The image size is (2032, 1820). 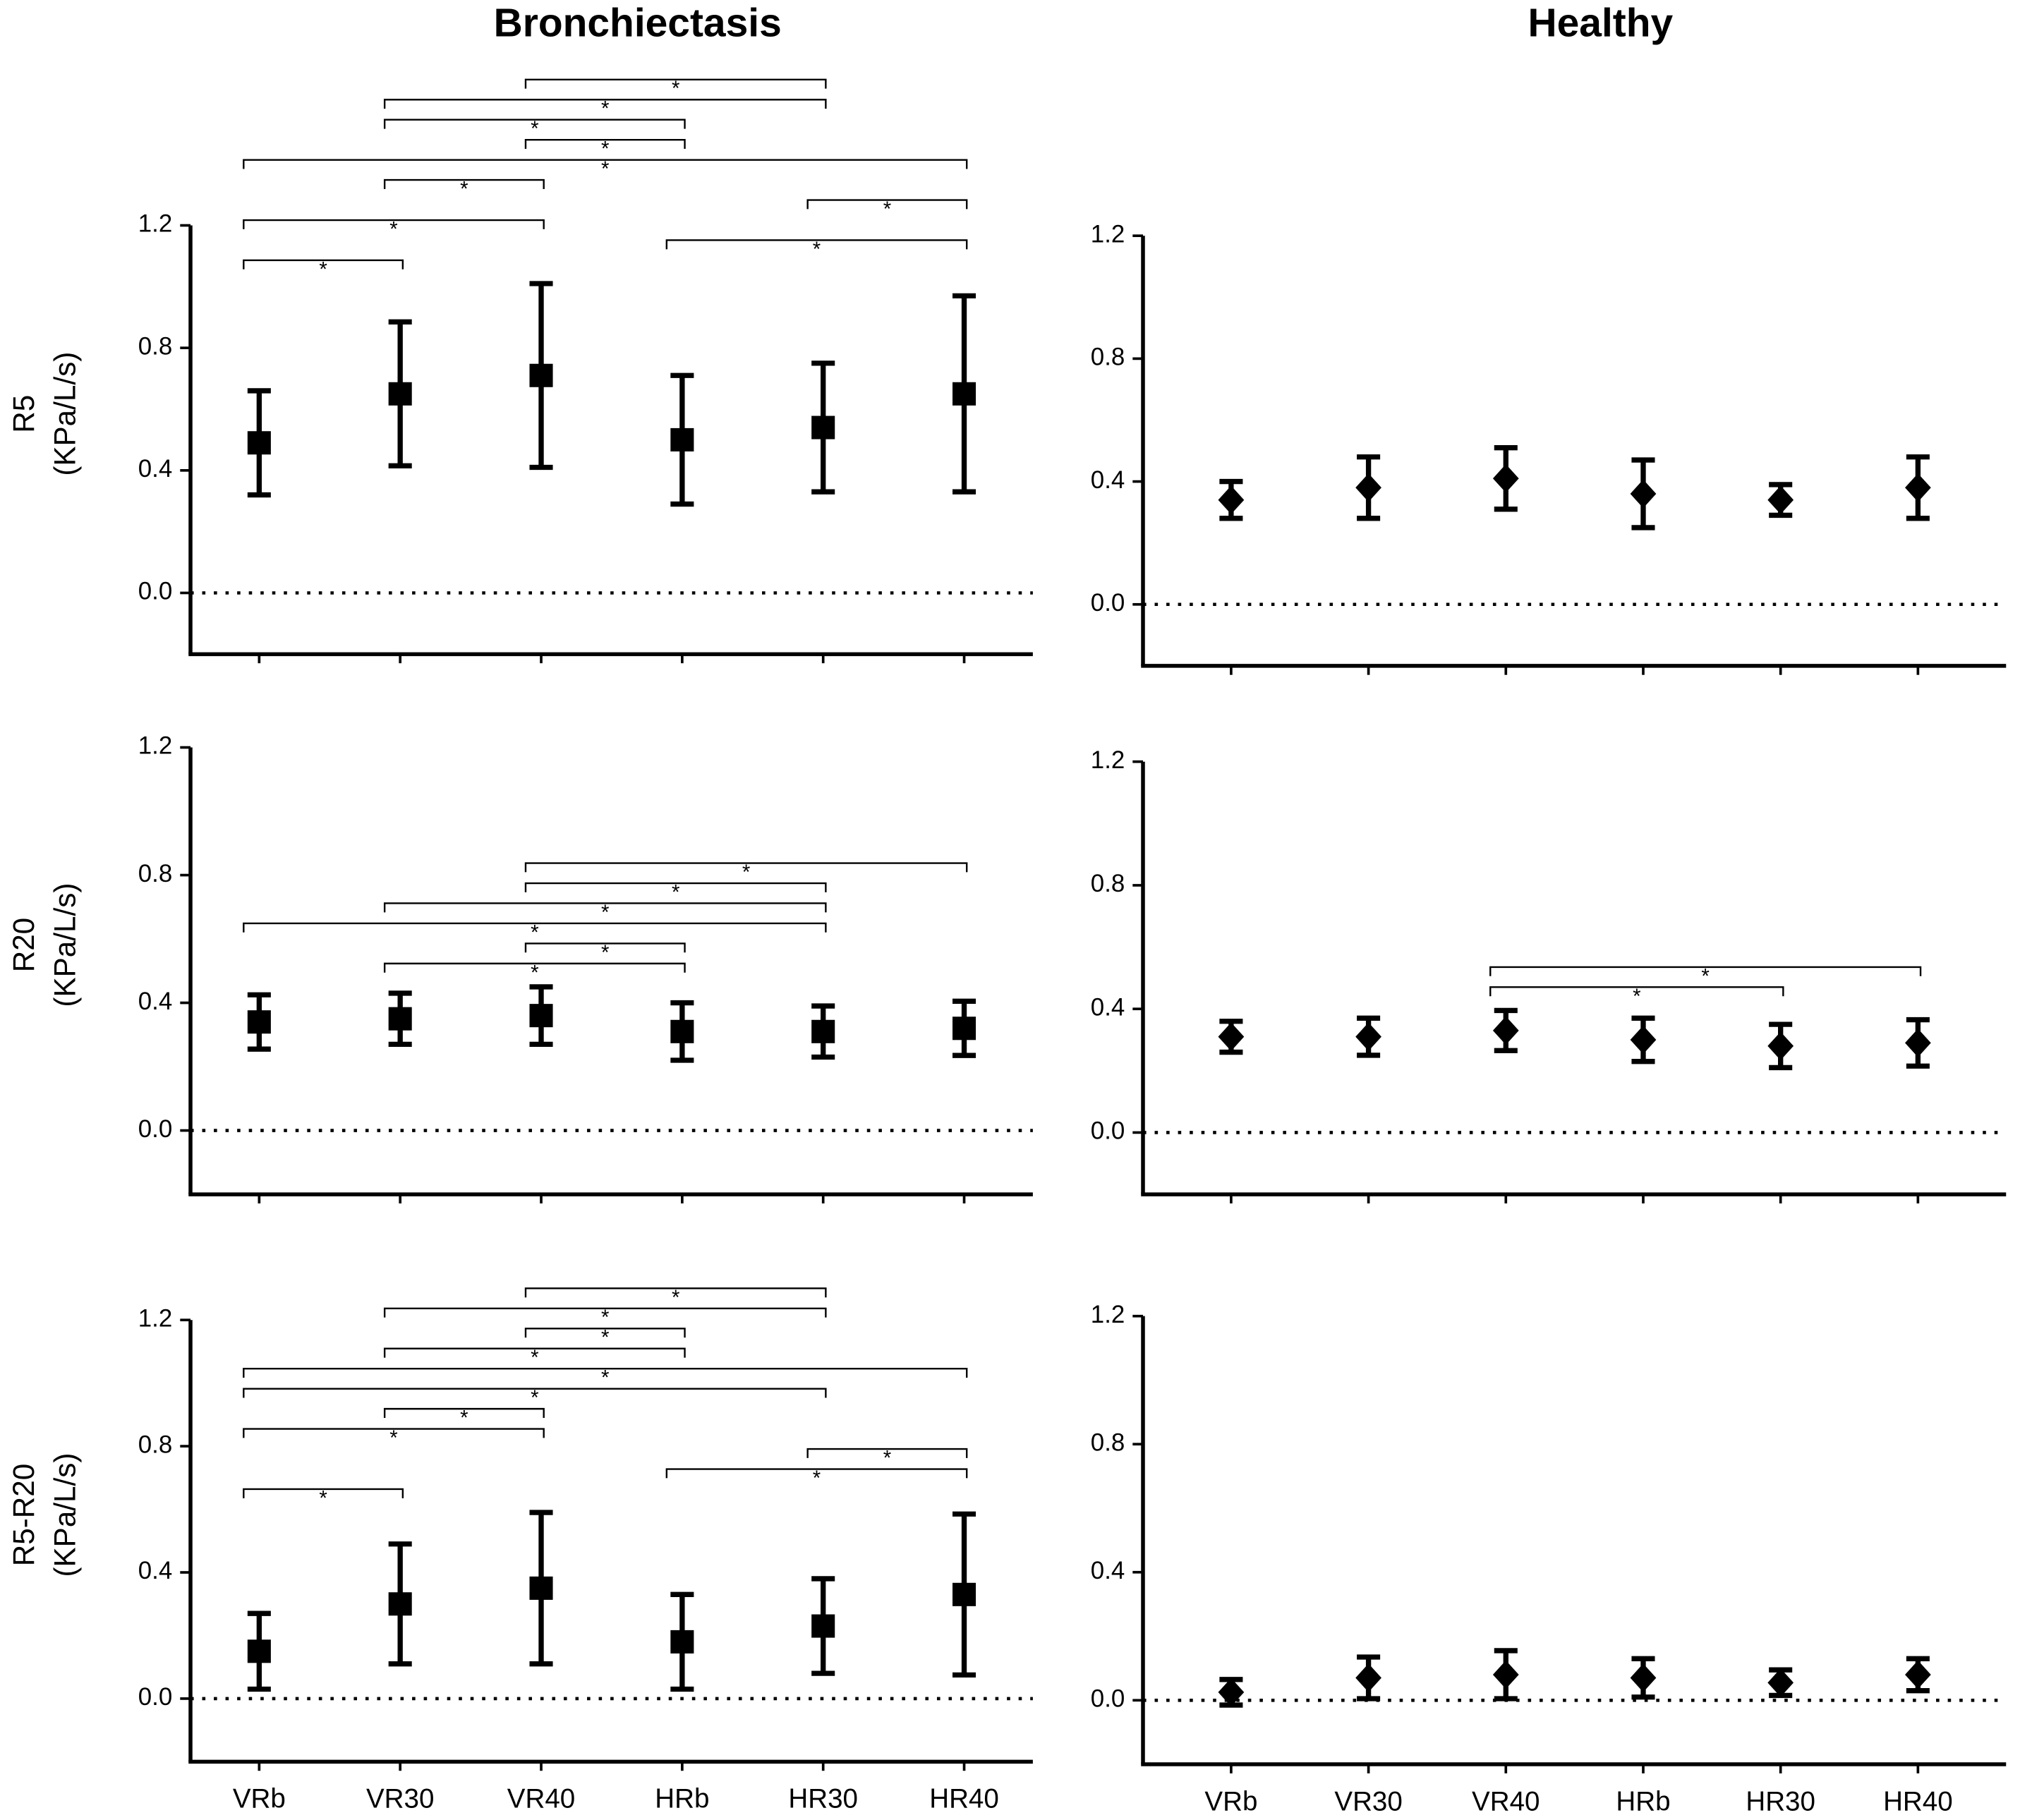 What do you see at coordinates (638, 24) in the screenshot?
I see `panel-title: Bronchiectasis` at bounding box center [638, 24].